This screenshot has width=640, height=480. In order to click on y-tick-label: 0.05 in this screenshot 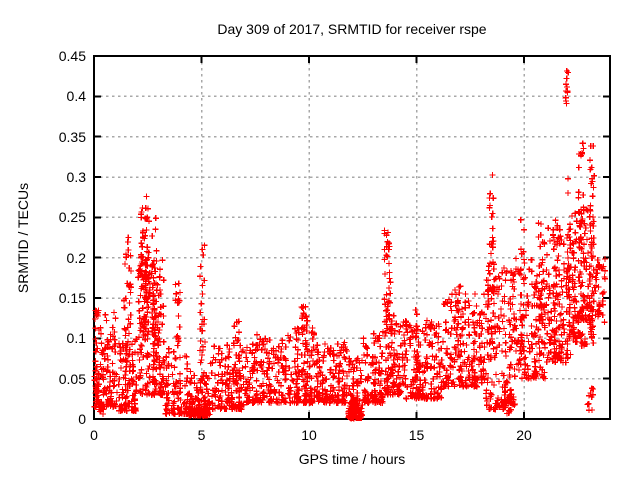, I will do `click(72, 378)`.